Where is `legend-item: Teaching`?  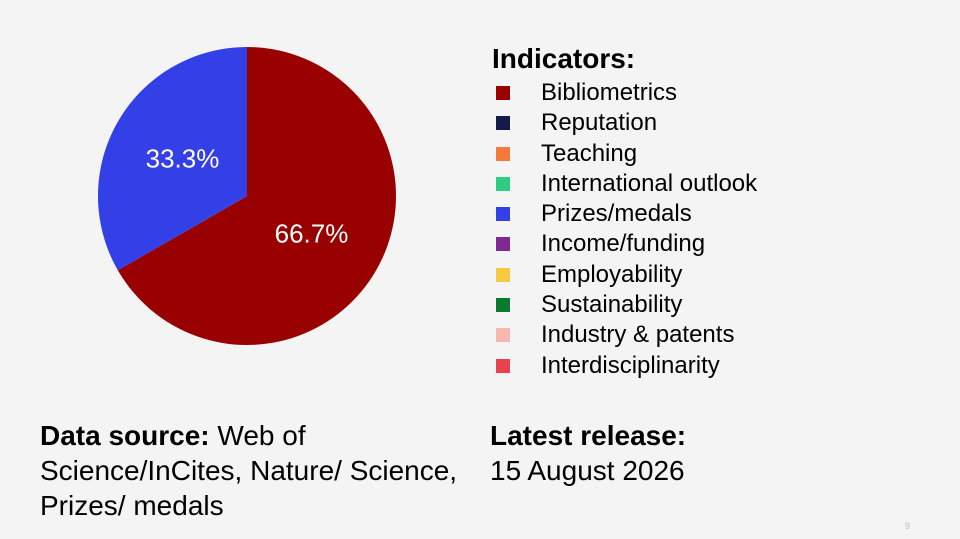 legend-item: Teaching is located at coordinates (624, 154).